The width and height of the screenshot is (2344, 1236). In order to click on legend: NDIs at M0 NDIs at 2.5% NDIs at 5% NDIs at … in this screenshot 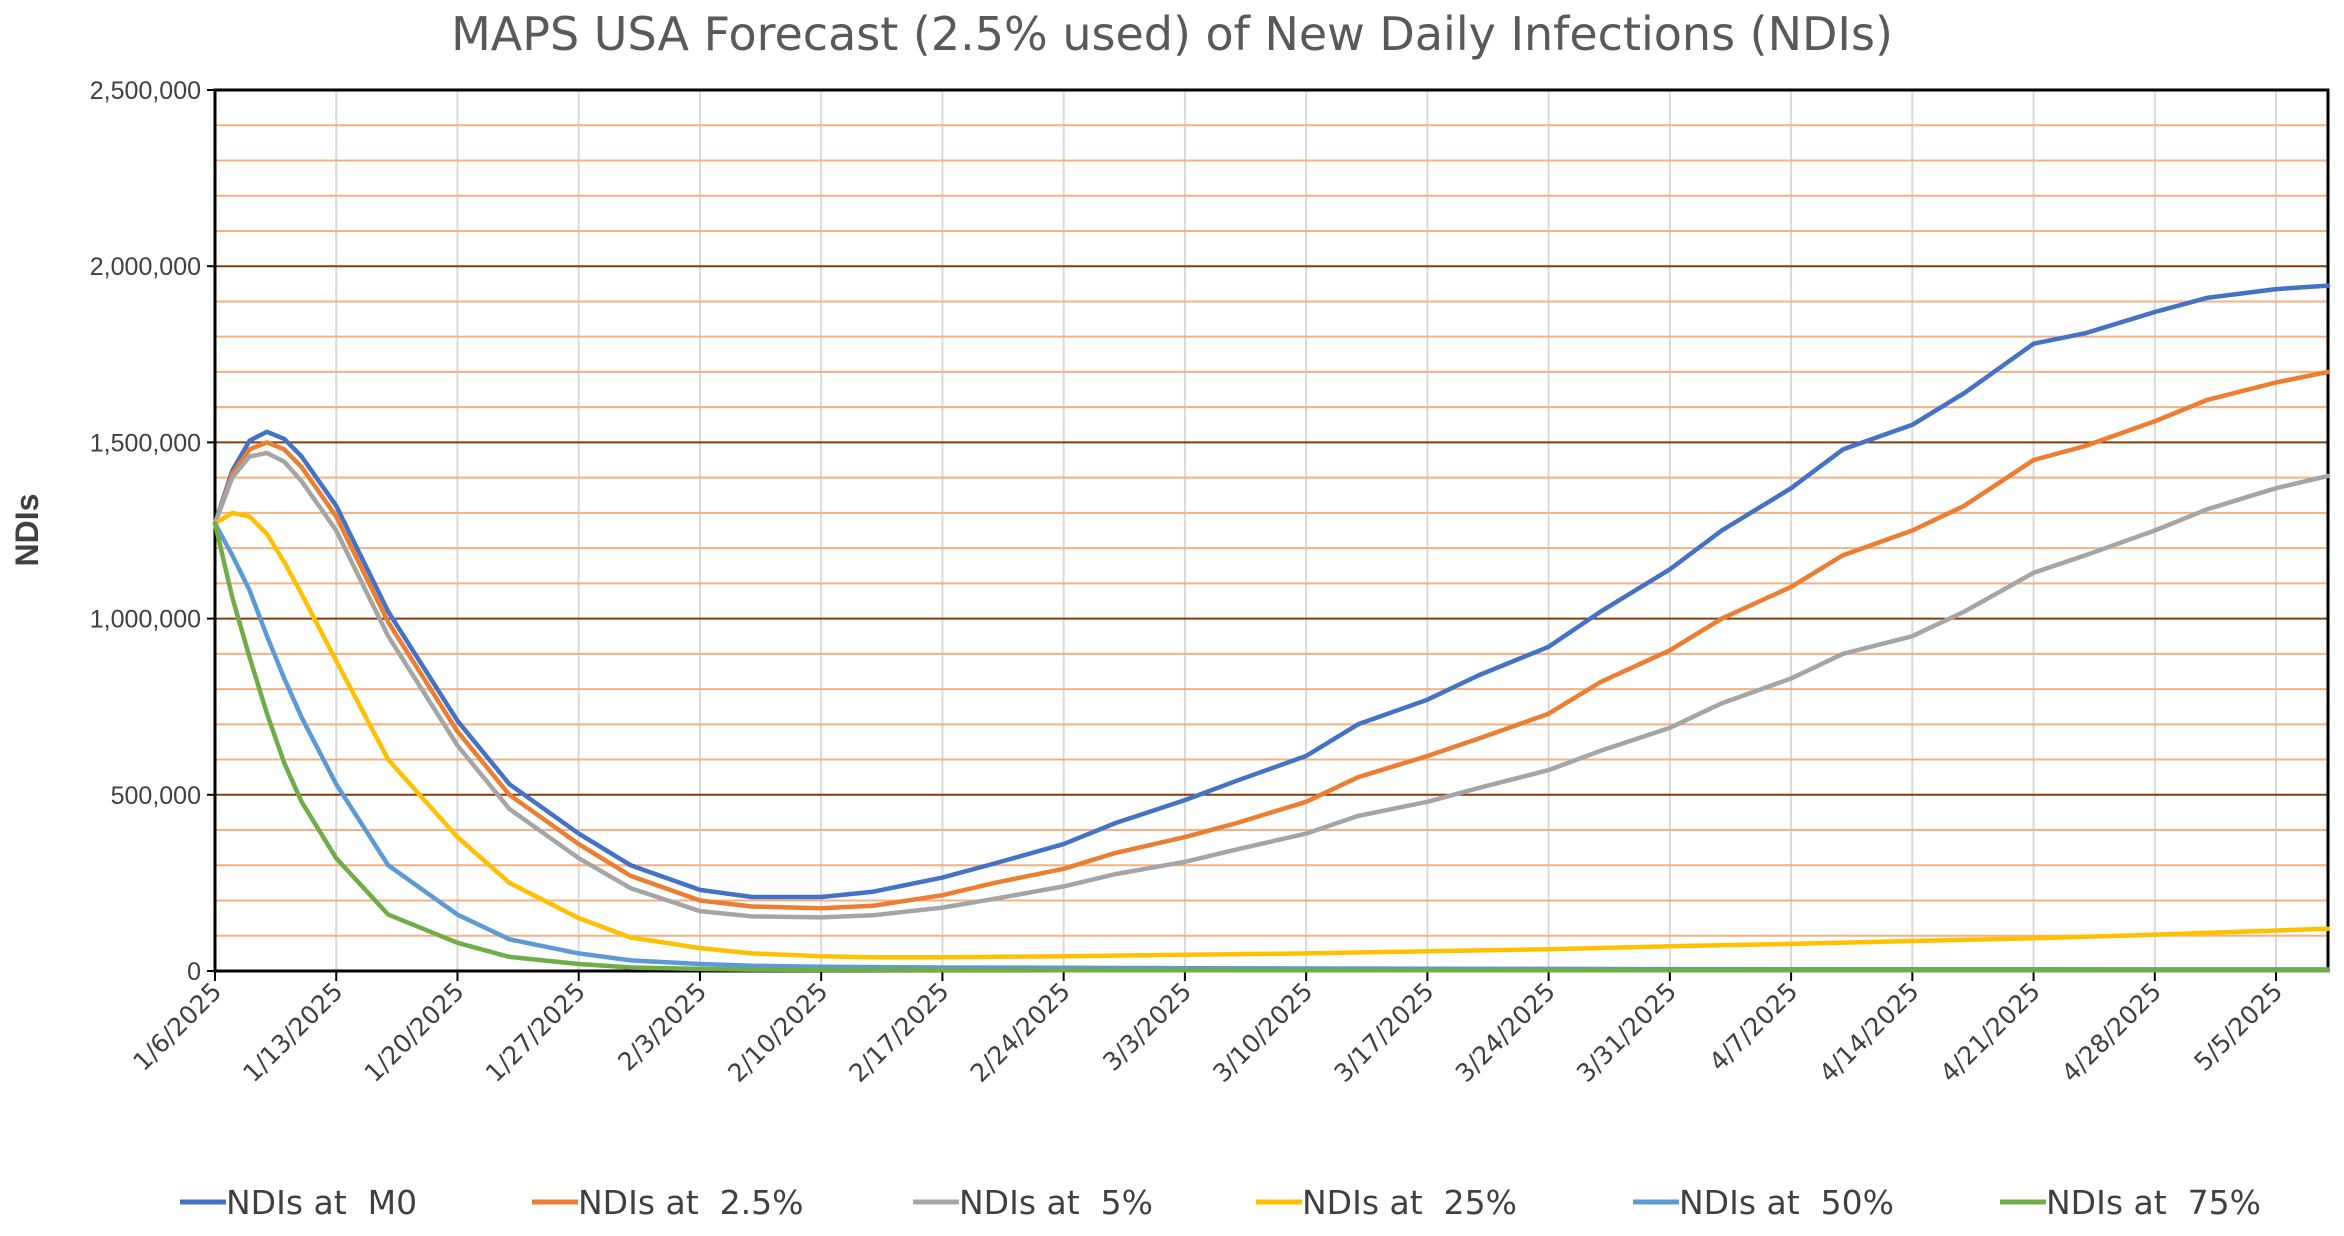, I will do `click(1220, 1202)`.